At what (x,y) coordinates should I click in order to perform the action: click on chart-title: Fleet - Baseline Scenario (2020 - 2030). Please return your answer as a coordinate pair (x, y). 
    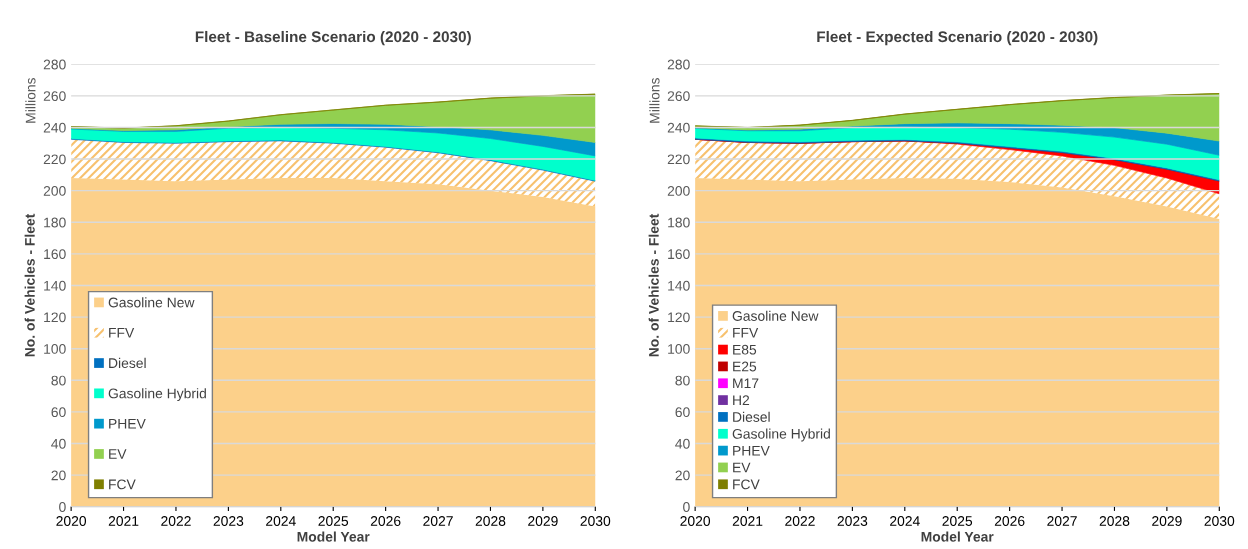
    Looking at the image, I should click on (333, 38).